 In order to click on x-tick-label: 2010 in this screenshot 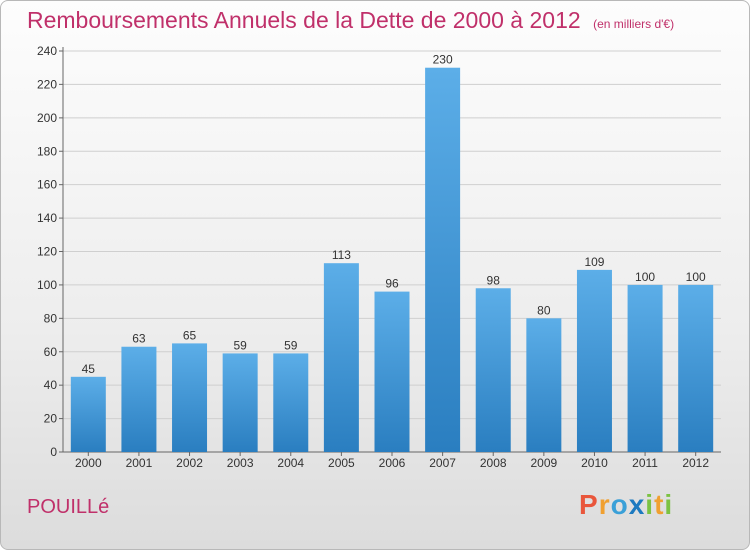, I will do `click(594, 463)`.